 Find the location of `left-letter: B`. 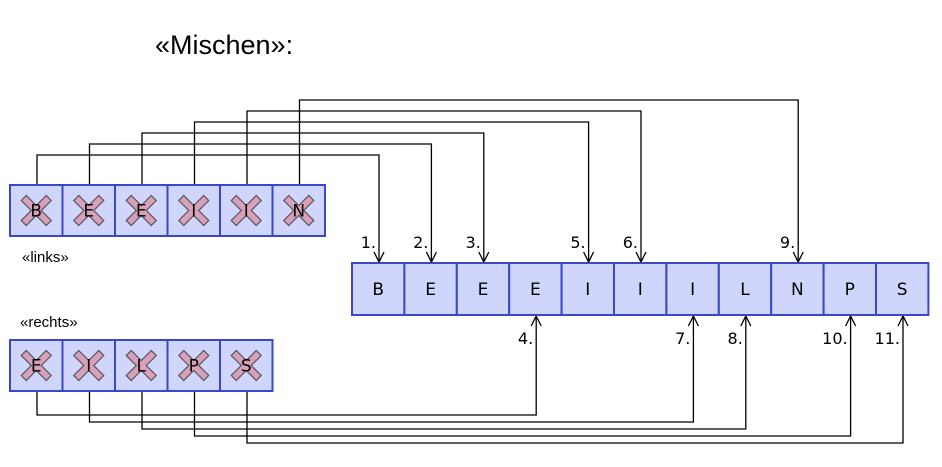

left-letter: B is located at coordinates (36, 212).